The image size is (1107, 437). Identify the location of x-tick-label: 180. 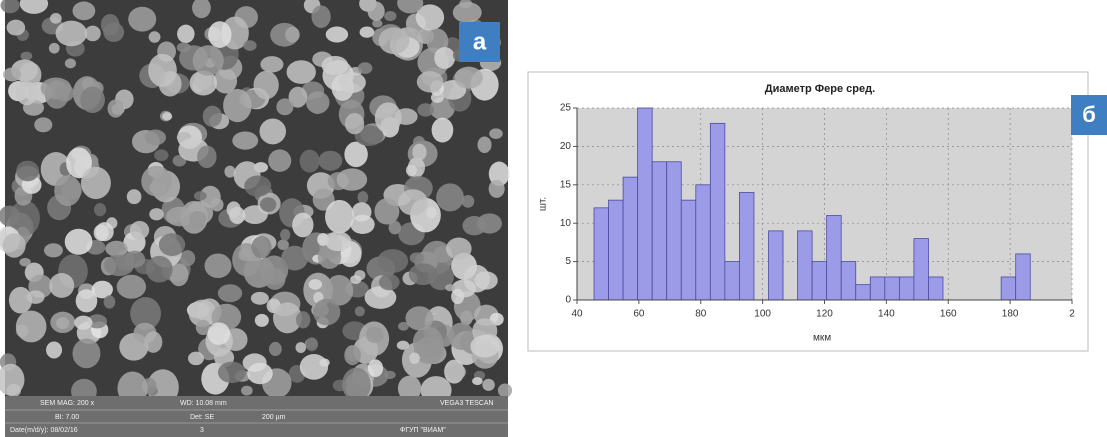
(1010, 314).